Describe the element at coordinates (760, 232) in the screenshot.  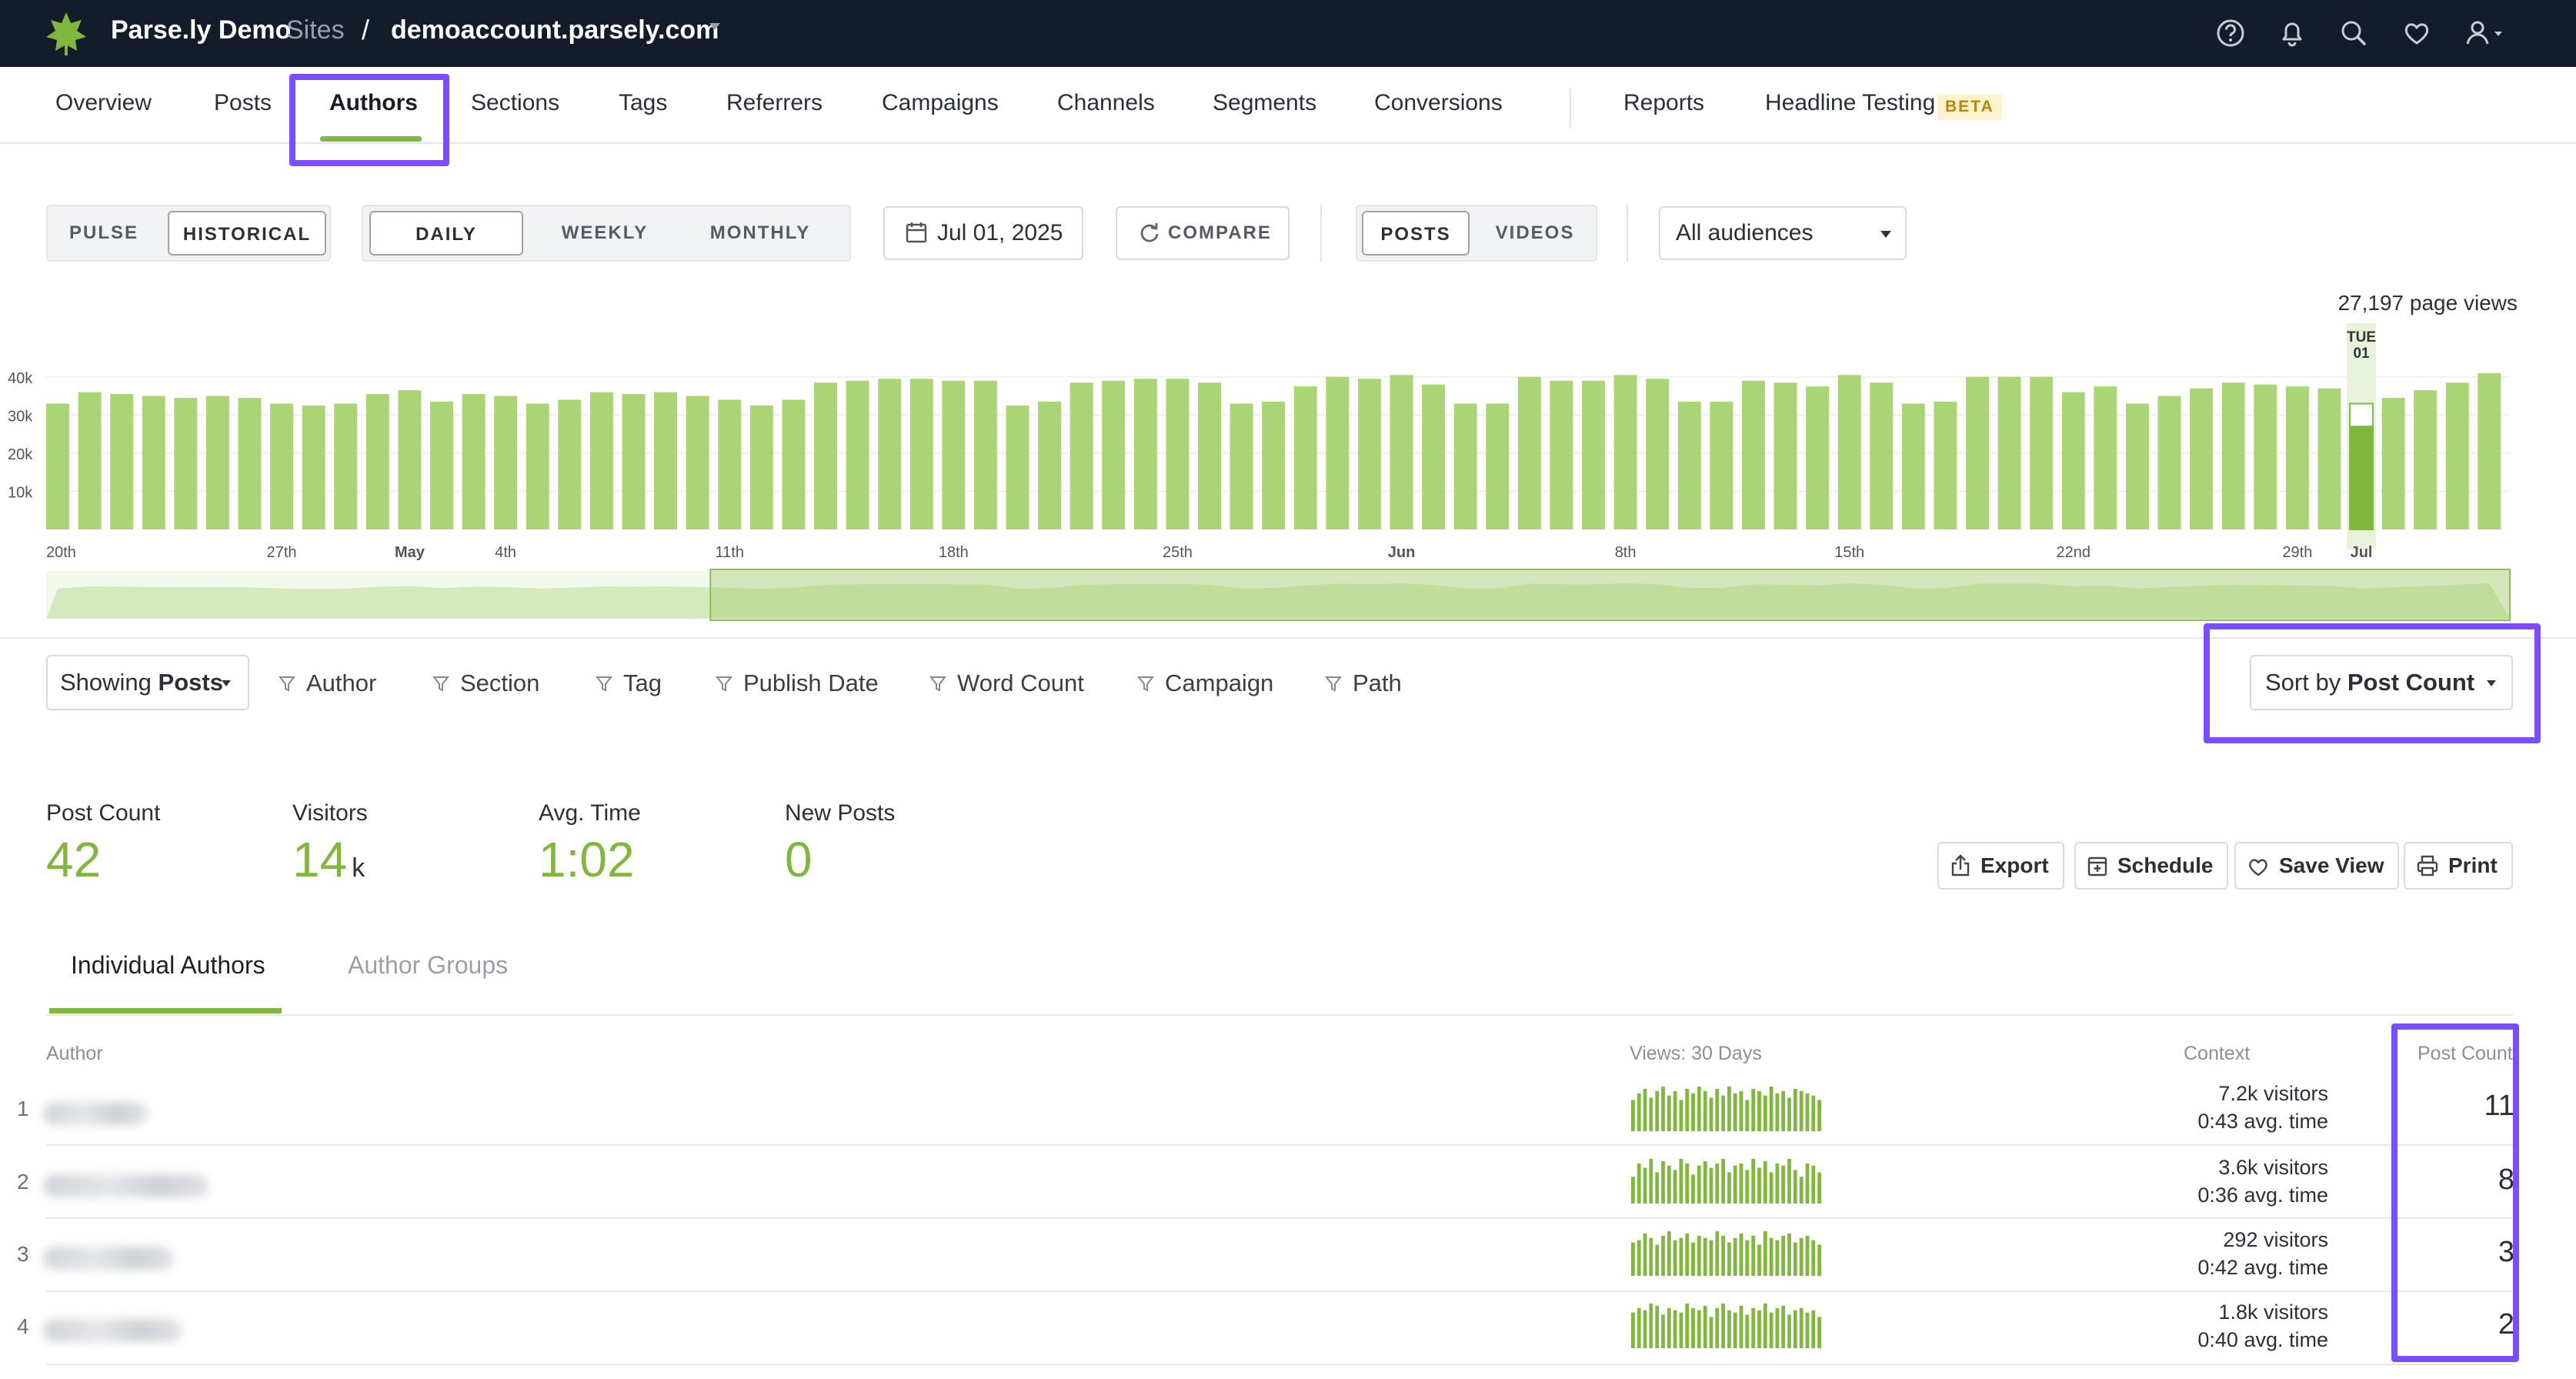
I see `monthly-button: MONTHLY` at that location.